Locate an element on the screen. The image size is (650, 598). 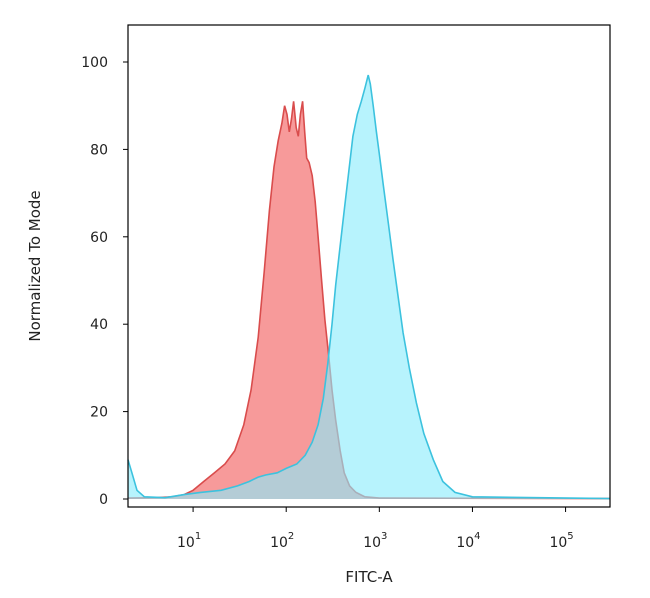
y-tick-label: 60 is located at coordinates (99, 238).